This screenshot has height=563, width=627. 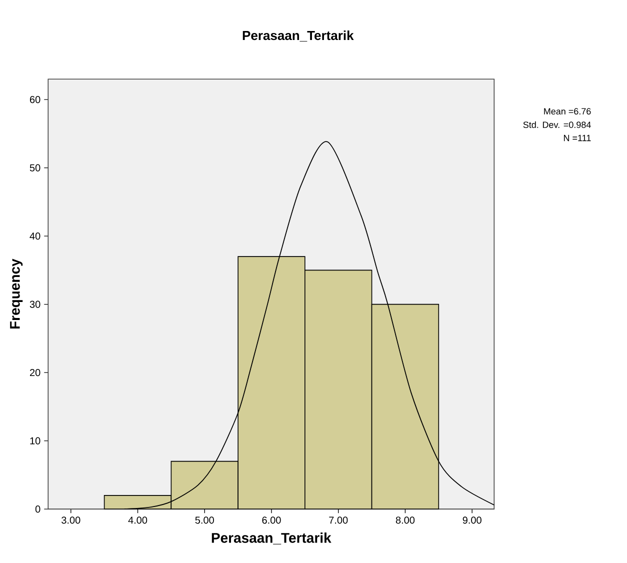 What do you see at coordinates (35, 100) in the screenshot?
I see `y-tick-label: 60` at bounding box center [35, 100].